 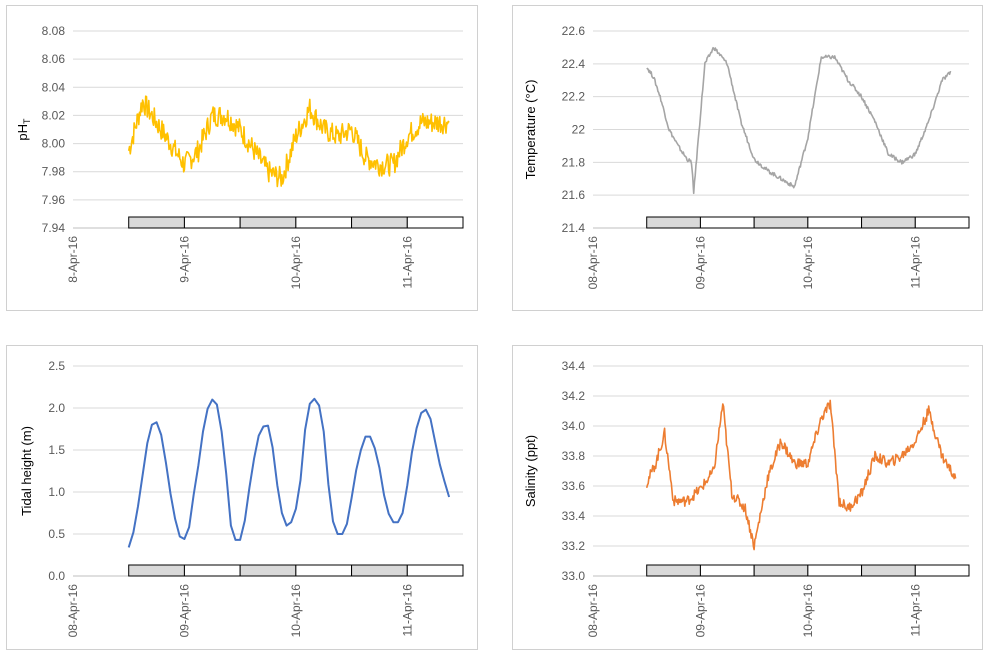 What do you see at coordinates (530, 471) in the screenshot?
I see `y-axis-label: Salinity (ppt)` at bounding box center [530, 471].